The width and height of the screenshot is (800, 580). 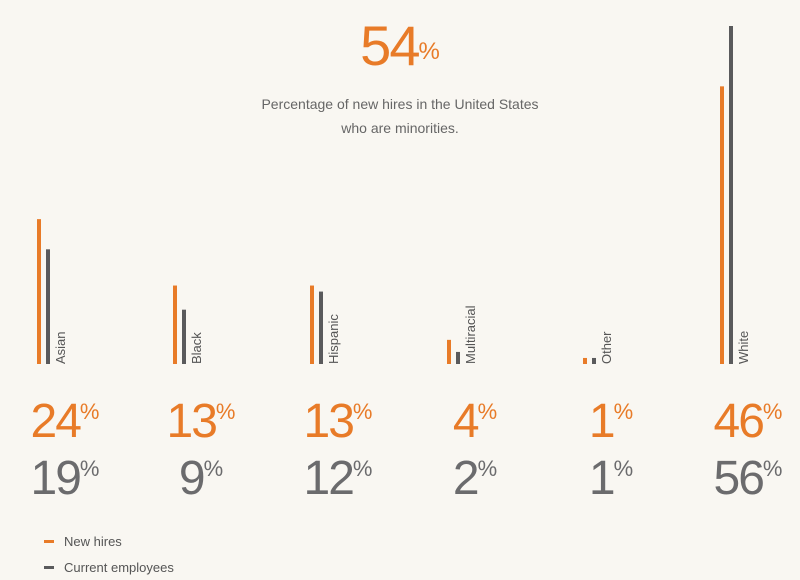 What do you see at coordinates (475, 421) in the screenshot?
I see `value-label-new-hires-multiracial: 4%` at bounding box center [475, 421].